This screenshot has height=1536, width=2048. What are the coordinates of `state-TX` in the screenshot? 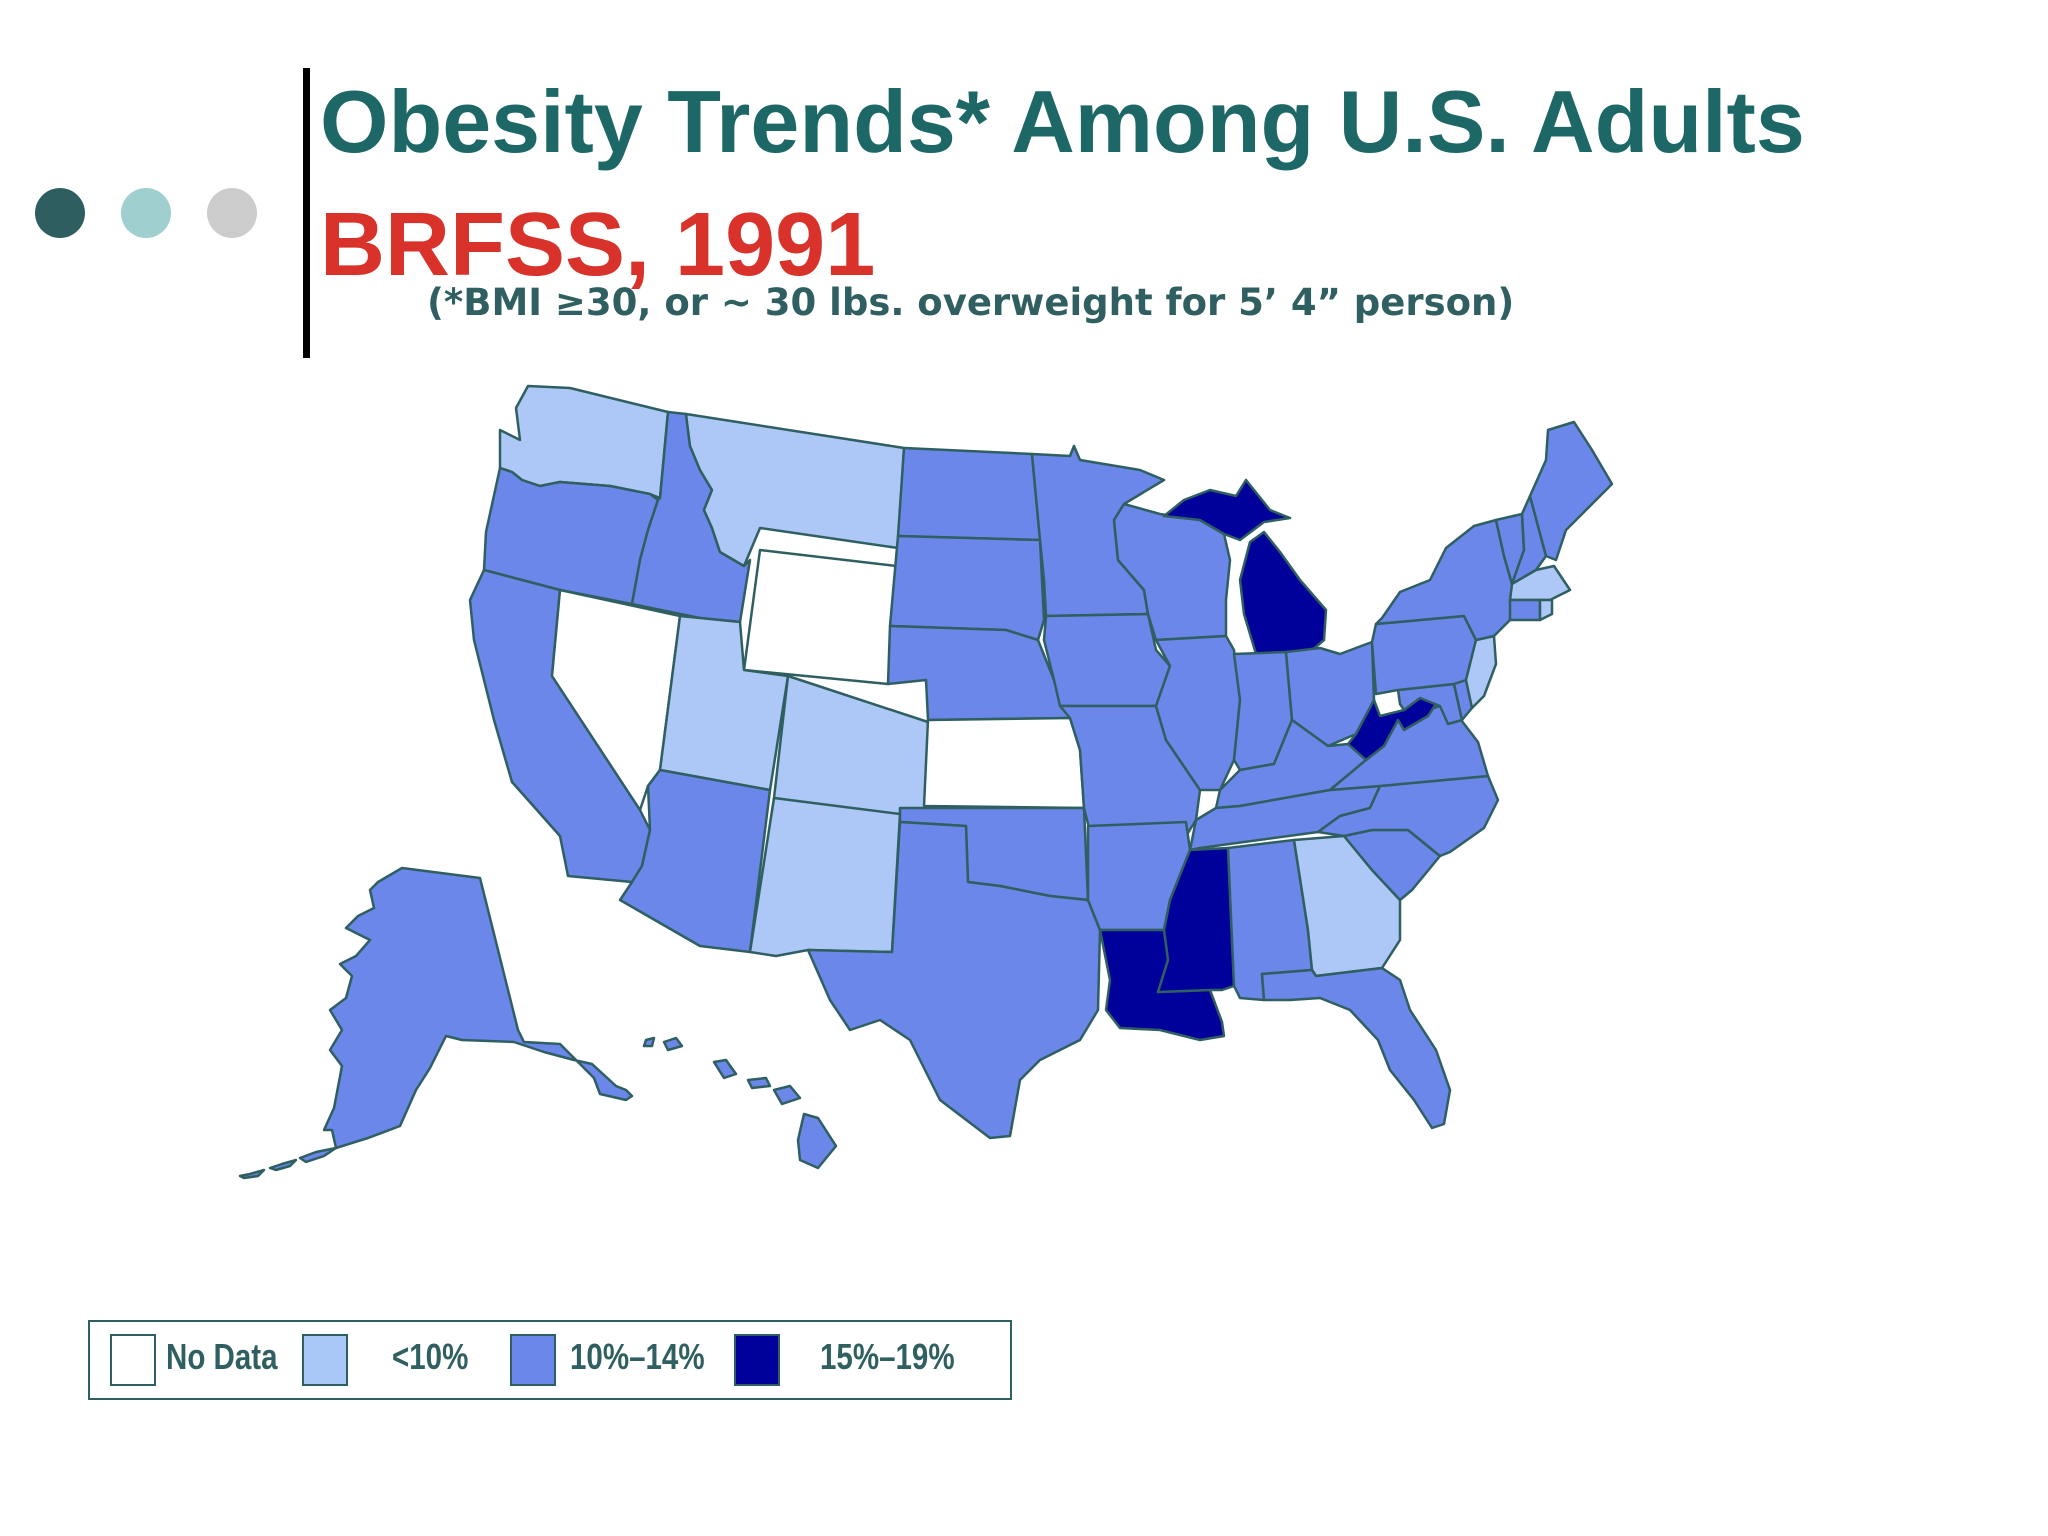 It's located at (954, 980).